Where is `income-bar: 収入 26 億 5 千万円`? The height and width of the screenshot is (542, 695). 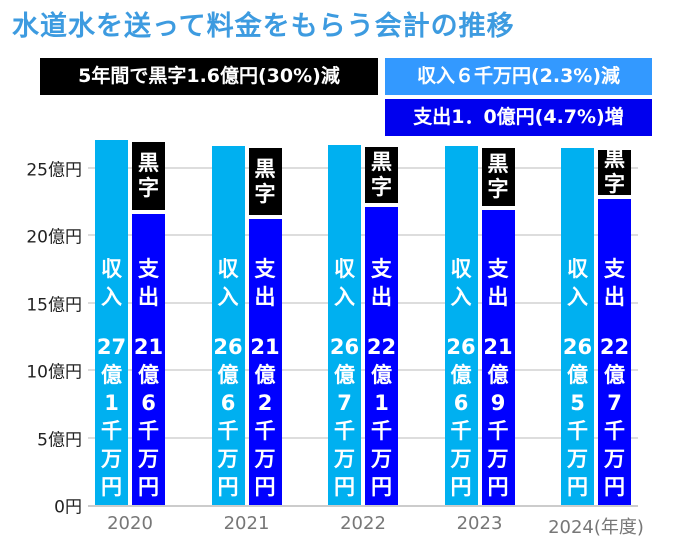
income-bar: 収入 26 億 5 千万円 is located at coordinates (577, 326).